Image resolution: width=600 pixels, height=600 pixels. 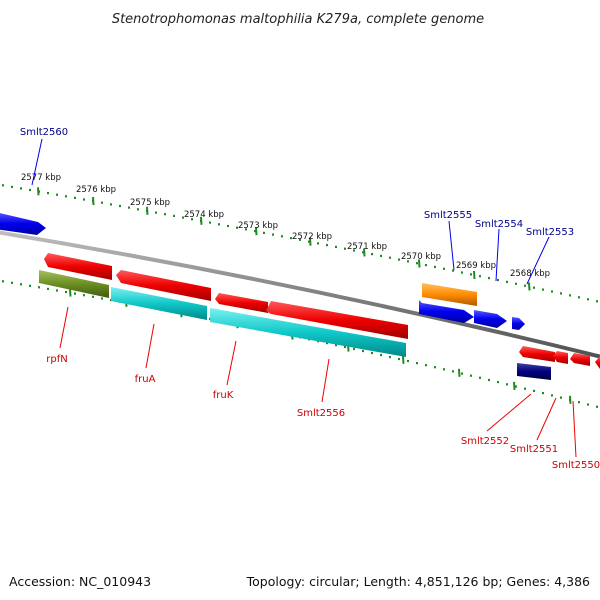 I want to click on leader-smlt2555, so click(x=451, y=245).